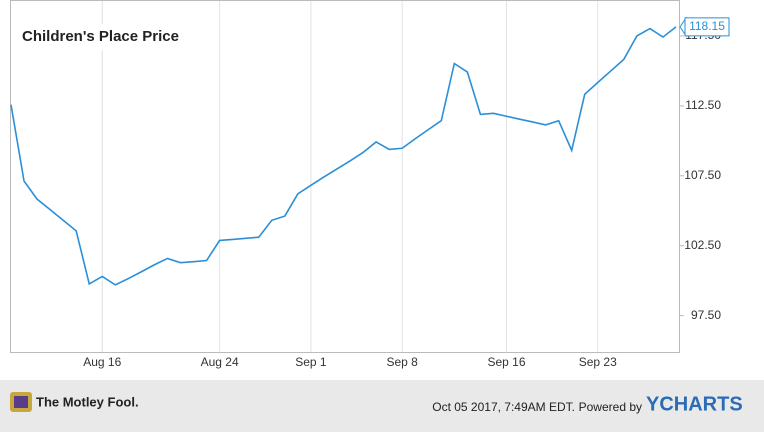 The height and width of the screenshot is (432, 764). What do you see at coordinates (610, 407) in the screenshot?
I see `powered-by: Powered by` at bounding box center [610, 407].